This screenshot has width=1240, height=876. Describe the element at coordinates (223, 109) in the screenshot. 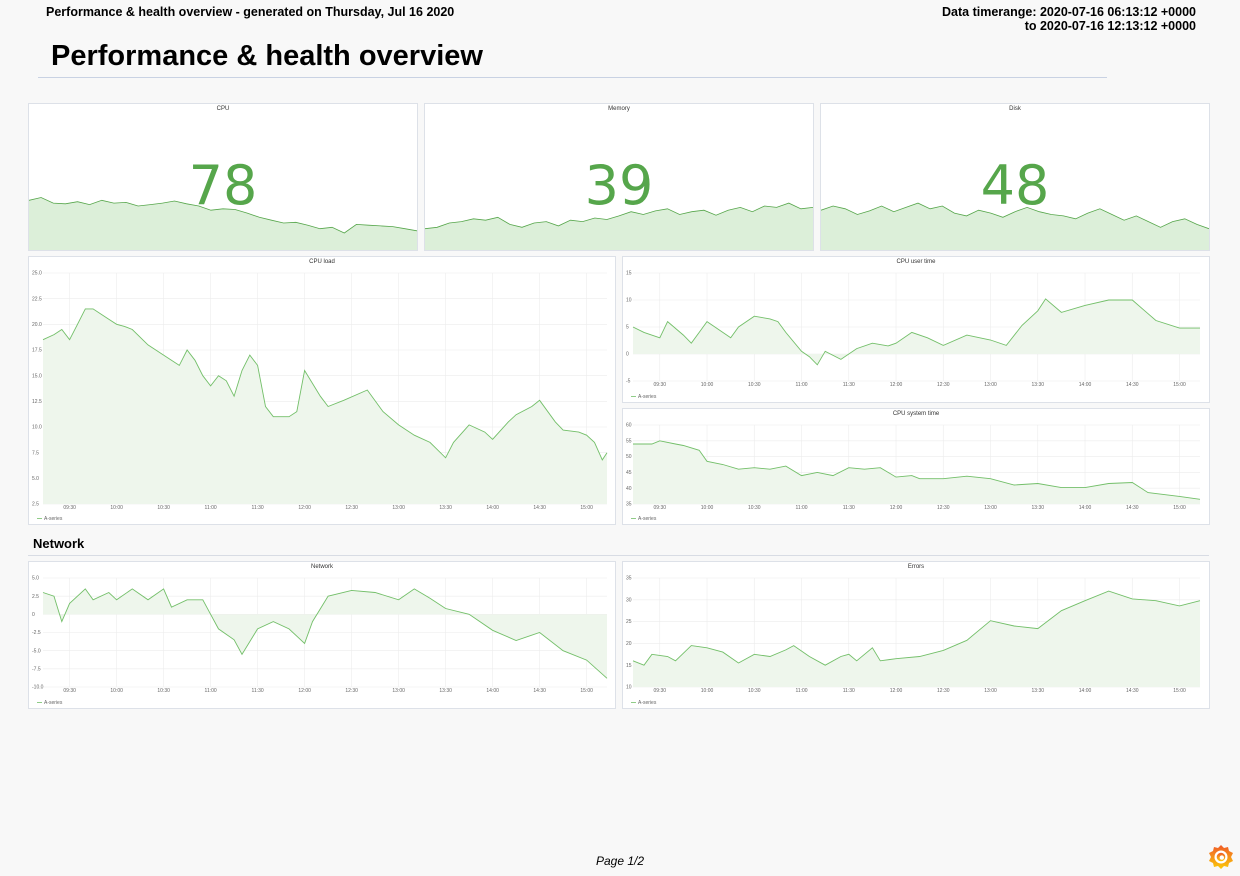

I see `panel-title: CPU` at that location.